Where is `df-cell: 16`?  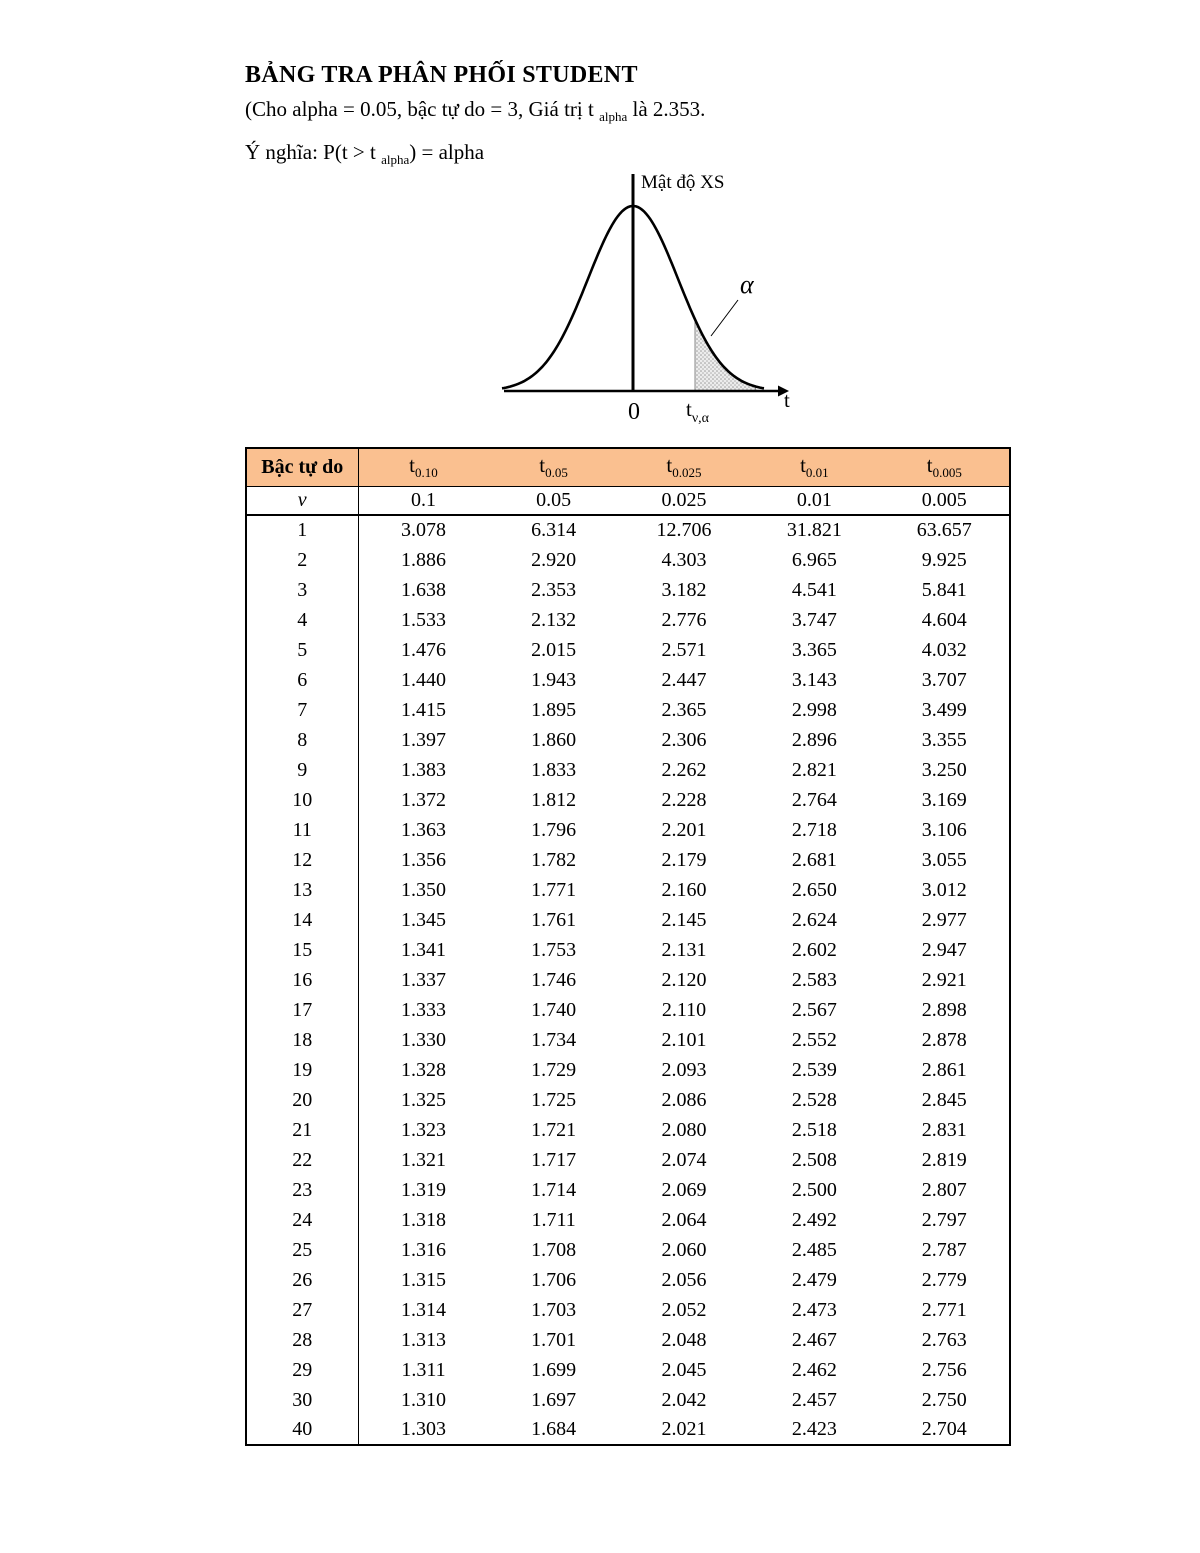 df-cell: 16 is located at coordinates (302, 980).